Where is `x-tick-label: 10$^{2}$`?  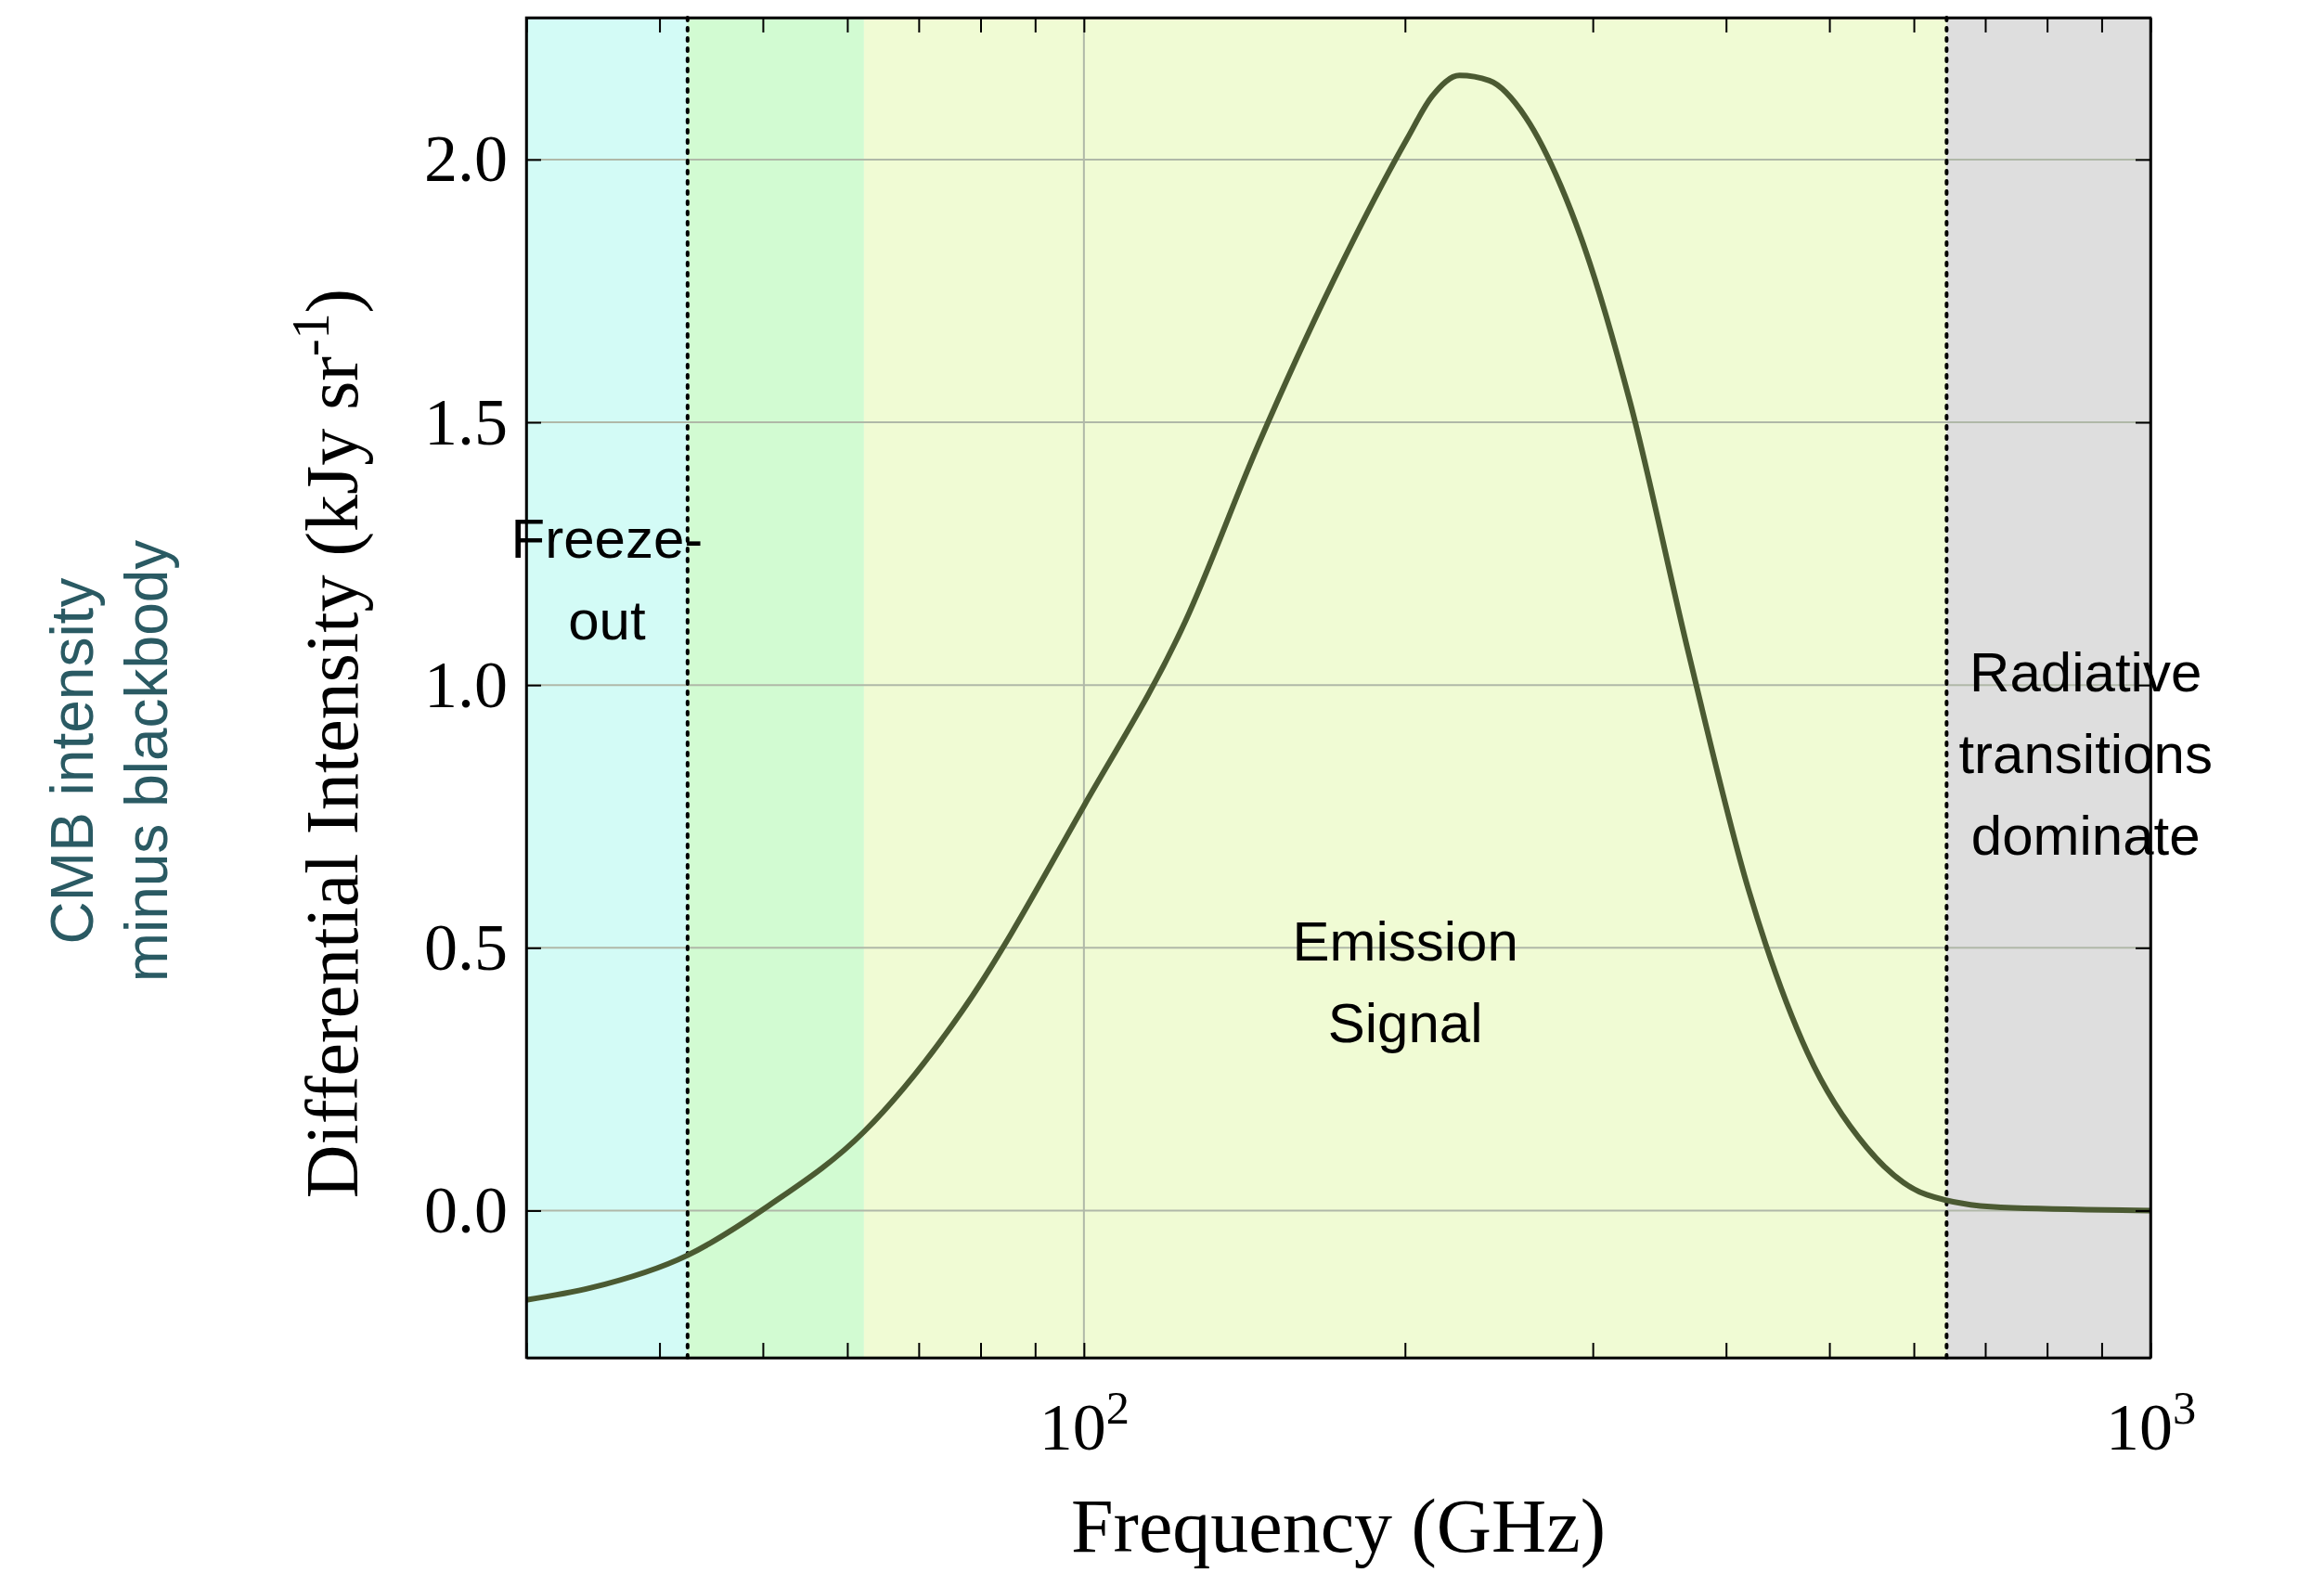
x-tick-label: 10$^{2}$ is located at coordinates (1084, 1423).